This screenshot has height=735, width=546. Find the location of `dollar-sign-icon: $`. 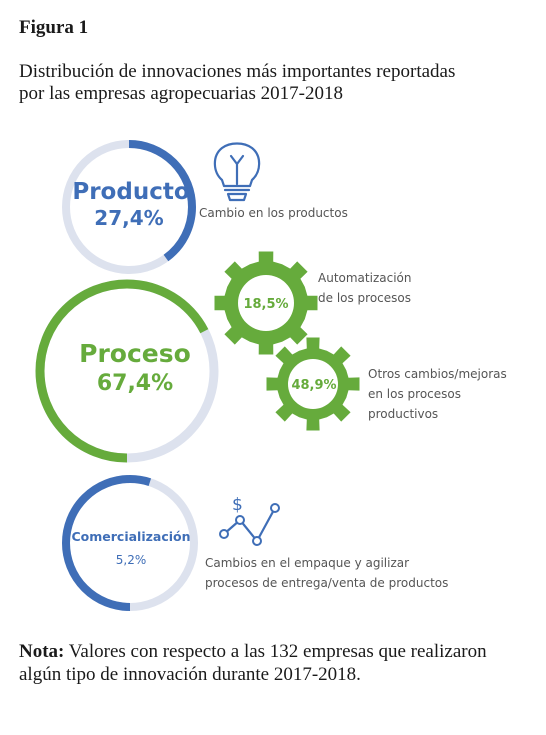

dollar-sign-icon: $ is located at coordinates (237, 505).